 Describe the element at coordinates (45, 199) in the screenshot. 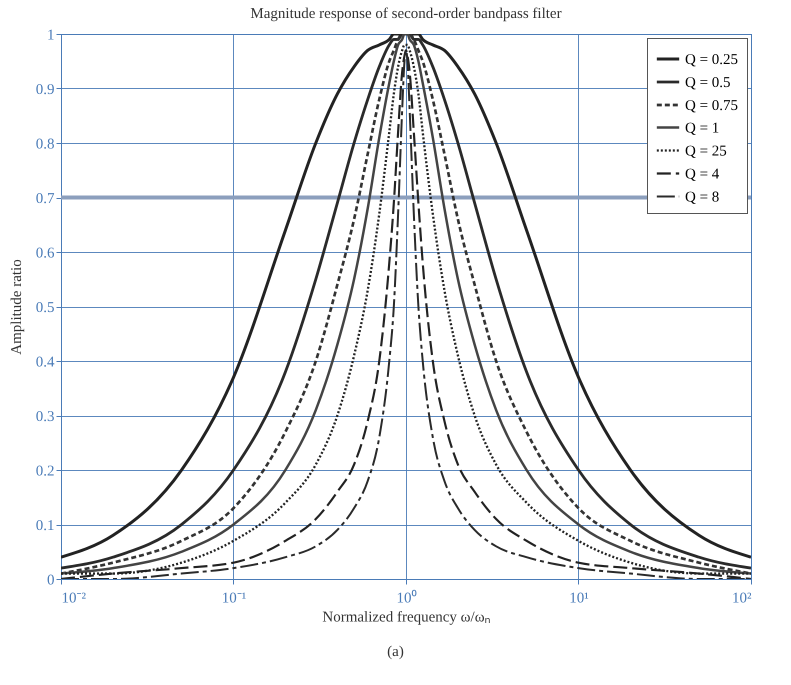

I see `y-tick-label: 0.7` at that location.